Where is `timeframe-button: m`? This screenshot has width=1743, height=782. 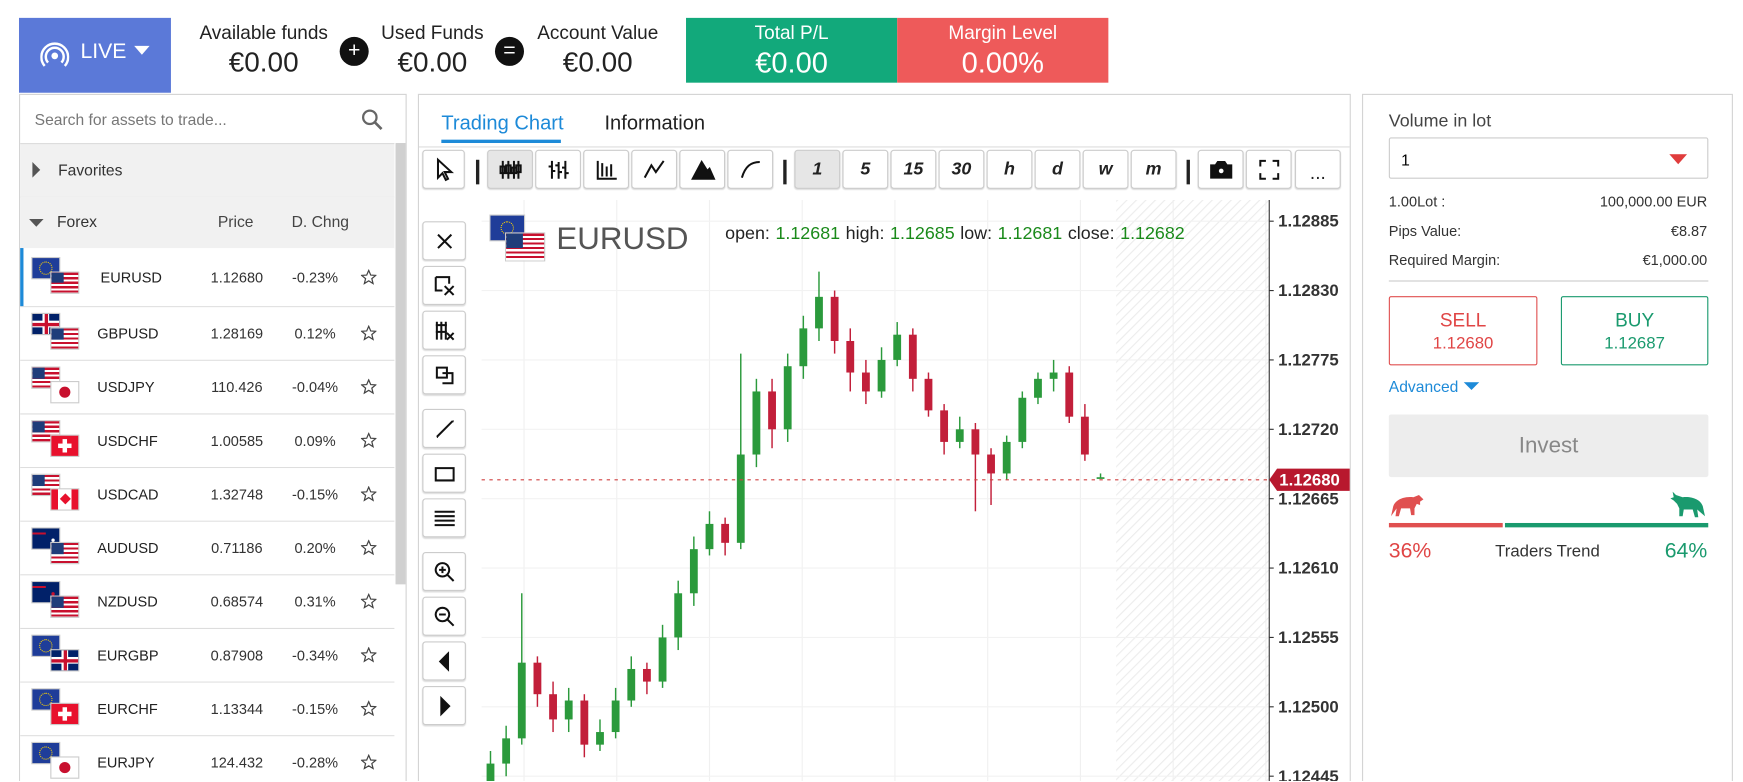 timeframe-button: m is located at coordinates (1153, 169).